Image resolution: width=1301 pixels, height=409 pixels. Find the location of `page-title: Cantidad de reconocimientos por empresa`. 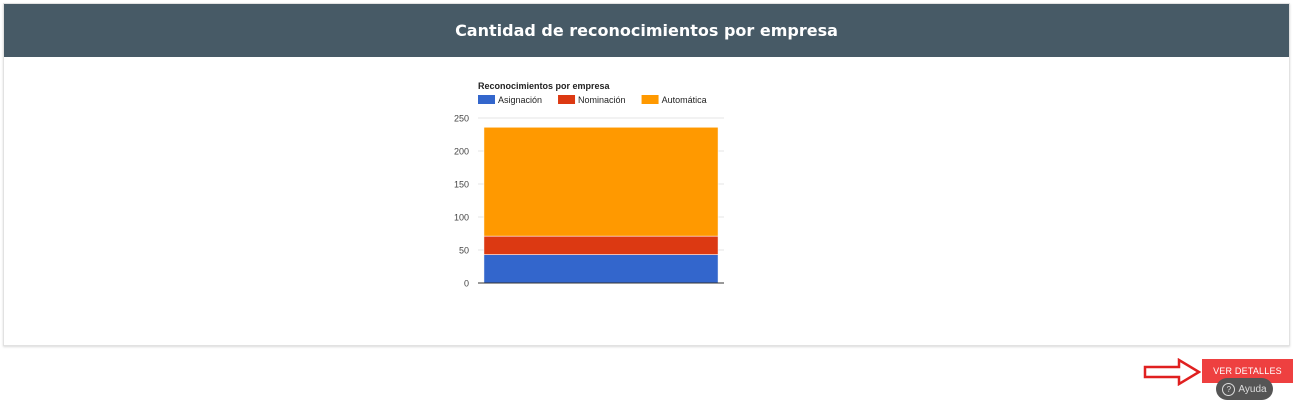

page-title: Cantidad de reconocimientos por empresa is located at coordinates (646, 30).